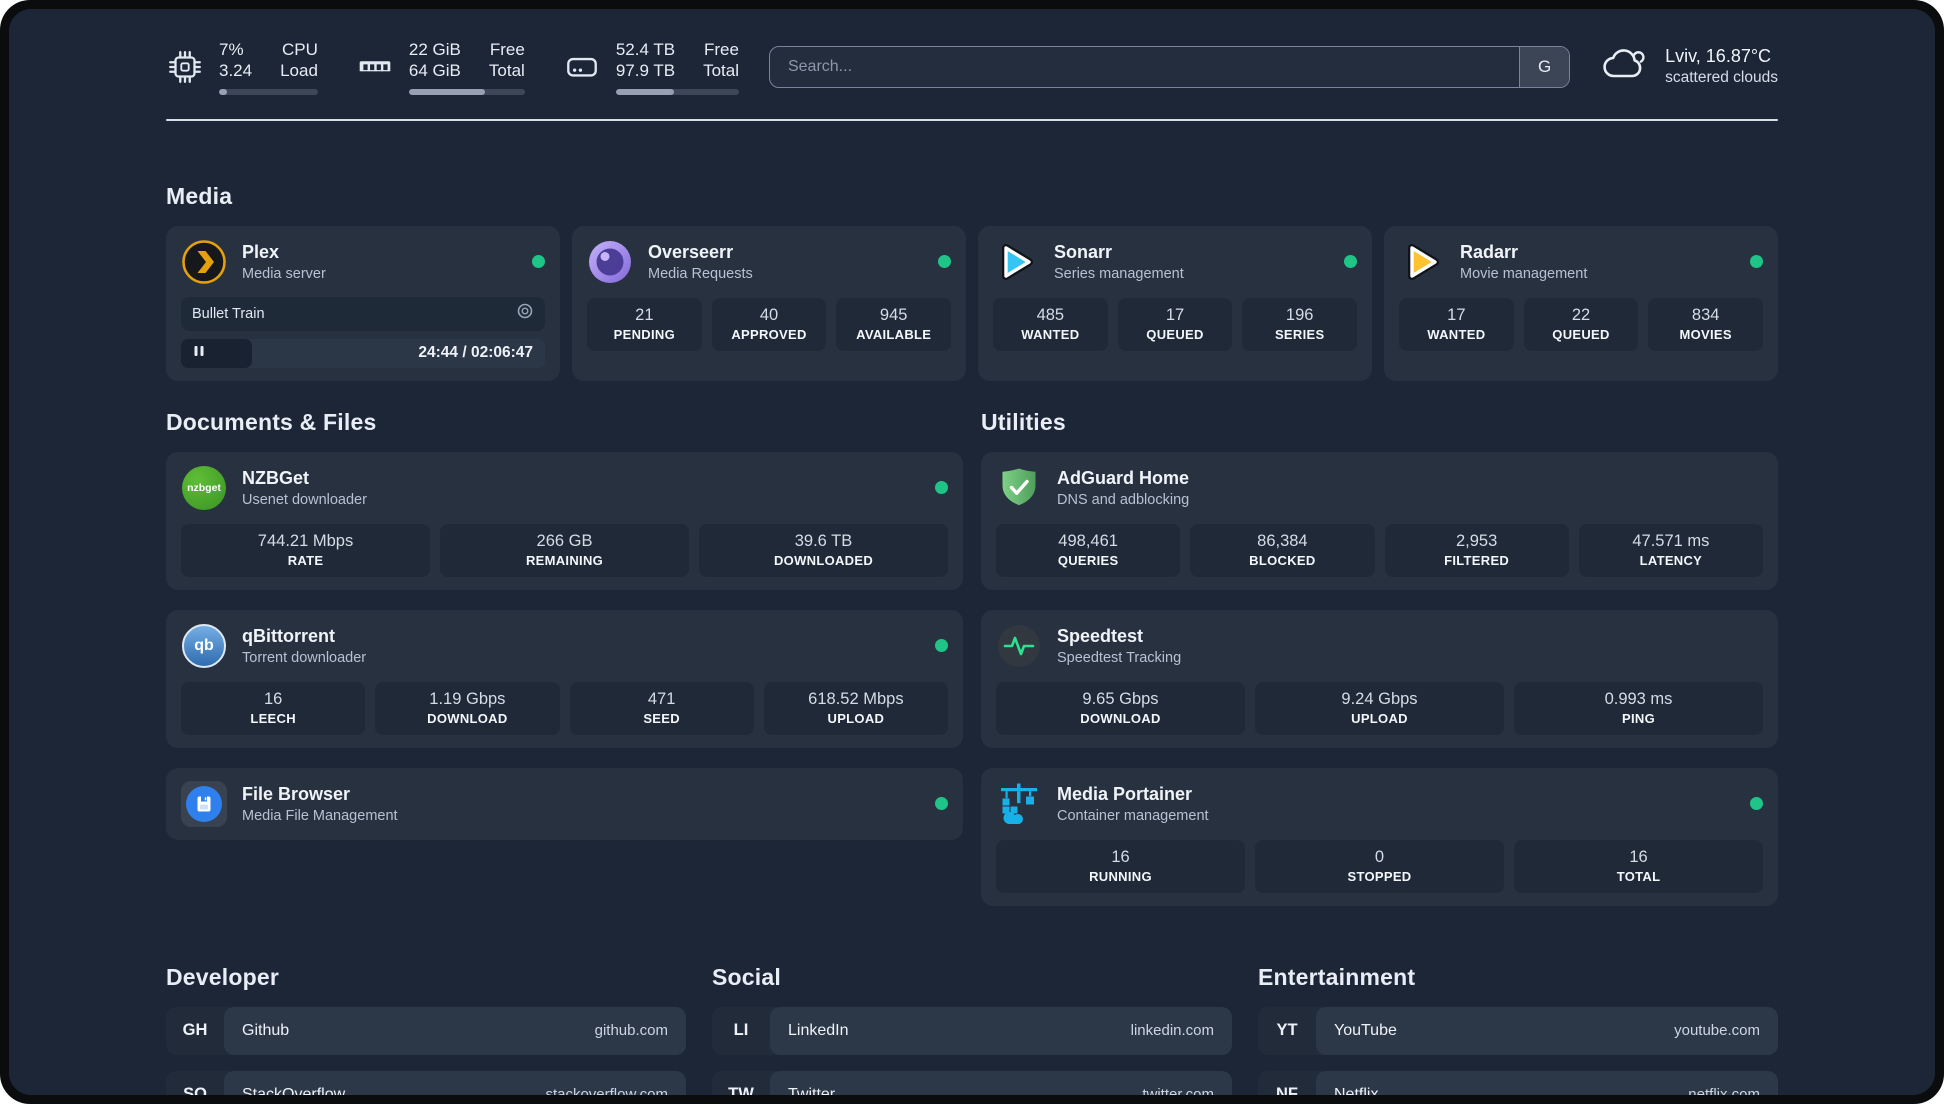 The image size is (1944, 1104). Describe the element at coordinates (363, 303) in the screenshot. I see `app-card-plex: Plex Media server Bullet Train` at that location.